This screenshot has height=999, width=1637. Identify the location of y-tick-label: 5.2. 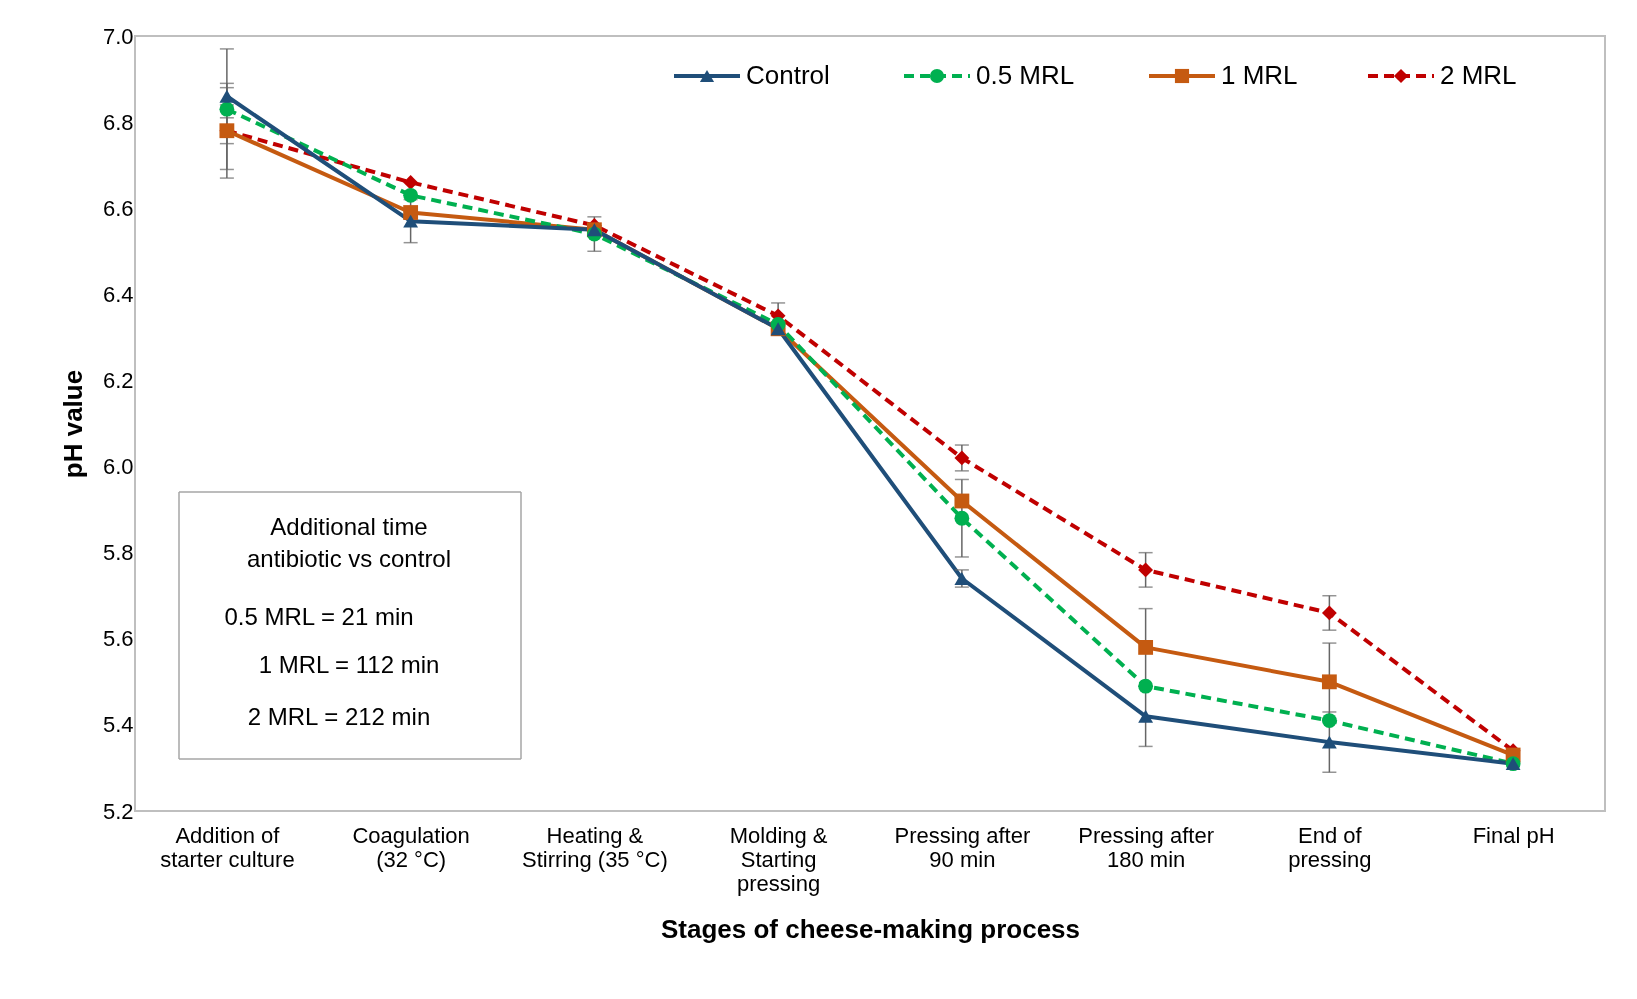
(118, 811).